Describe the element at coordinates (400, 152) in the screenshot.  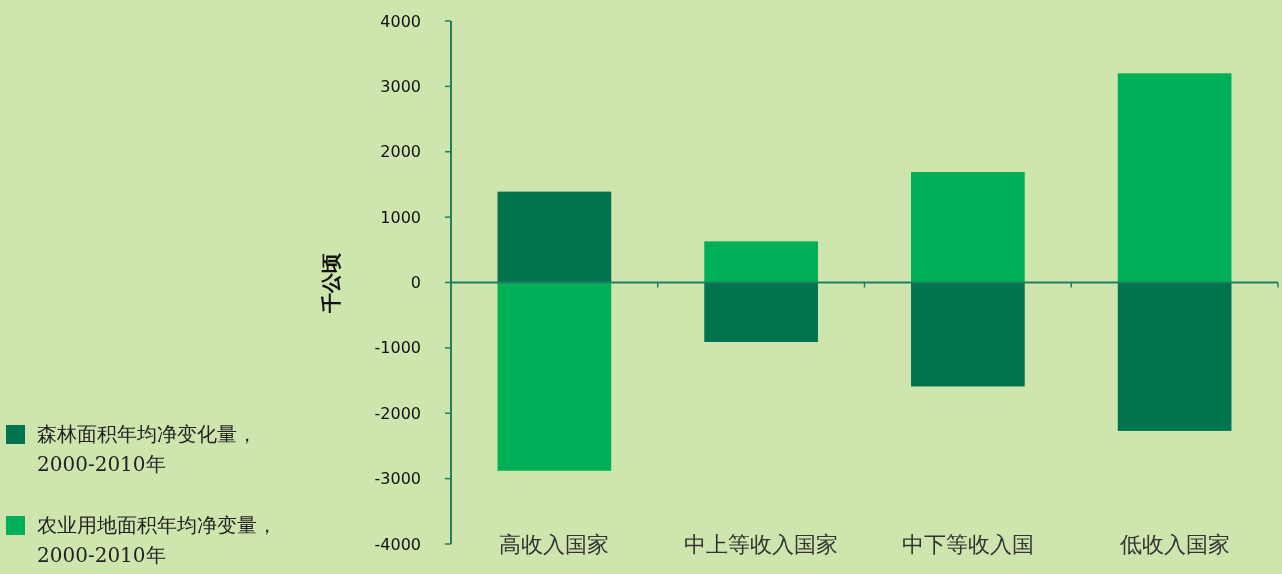
I see `y-tick-label: 2000` at that location.